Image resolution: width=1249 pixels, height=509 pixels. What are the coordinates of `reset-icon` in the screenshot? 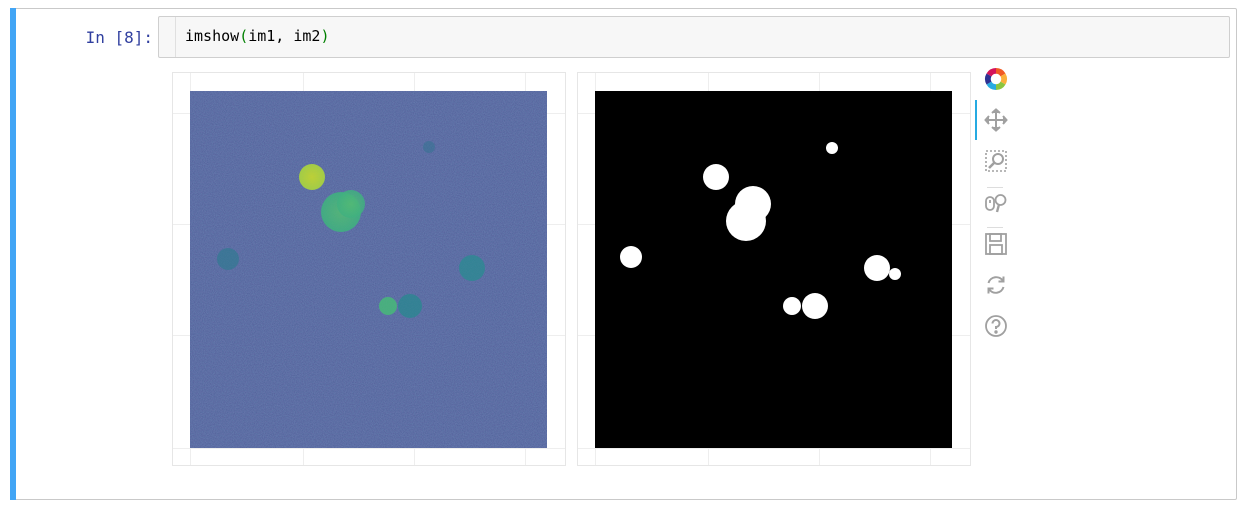 It's located at (996, 285).